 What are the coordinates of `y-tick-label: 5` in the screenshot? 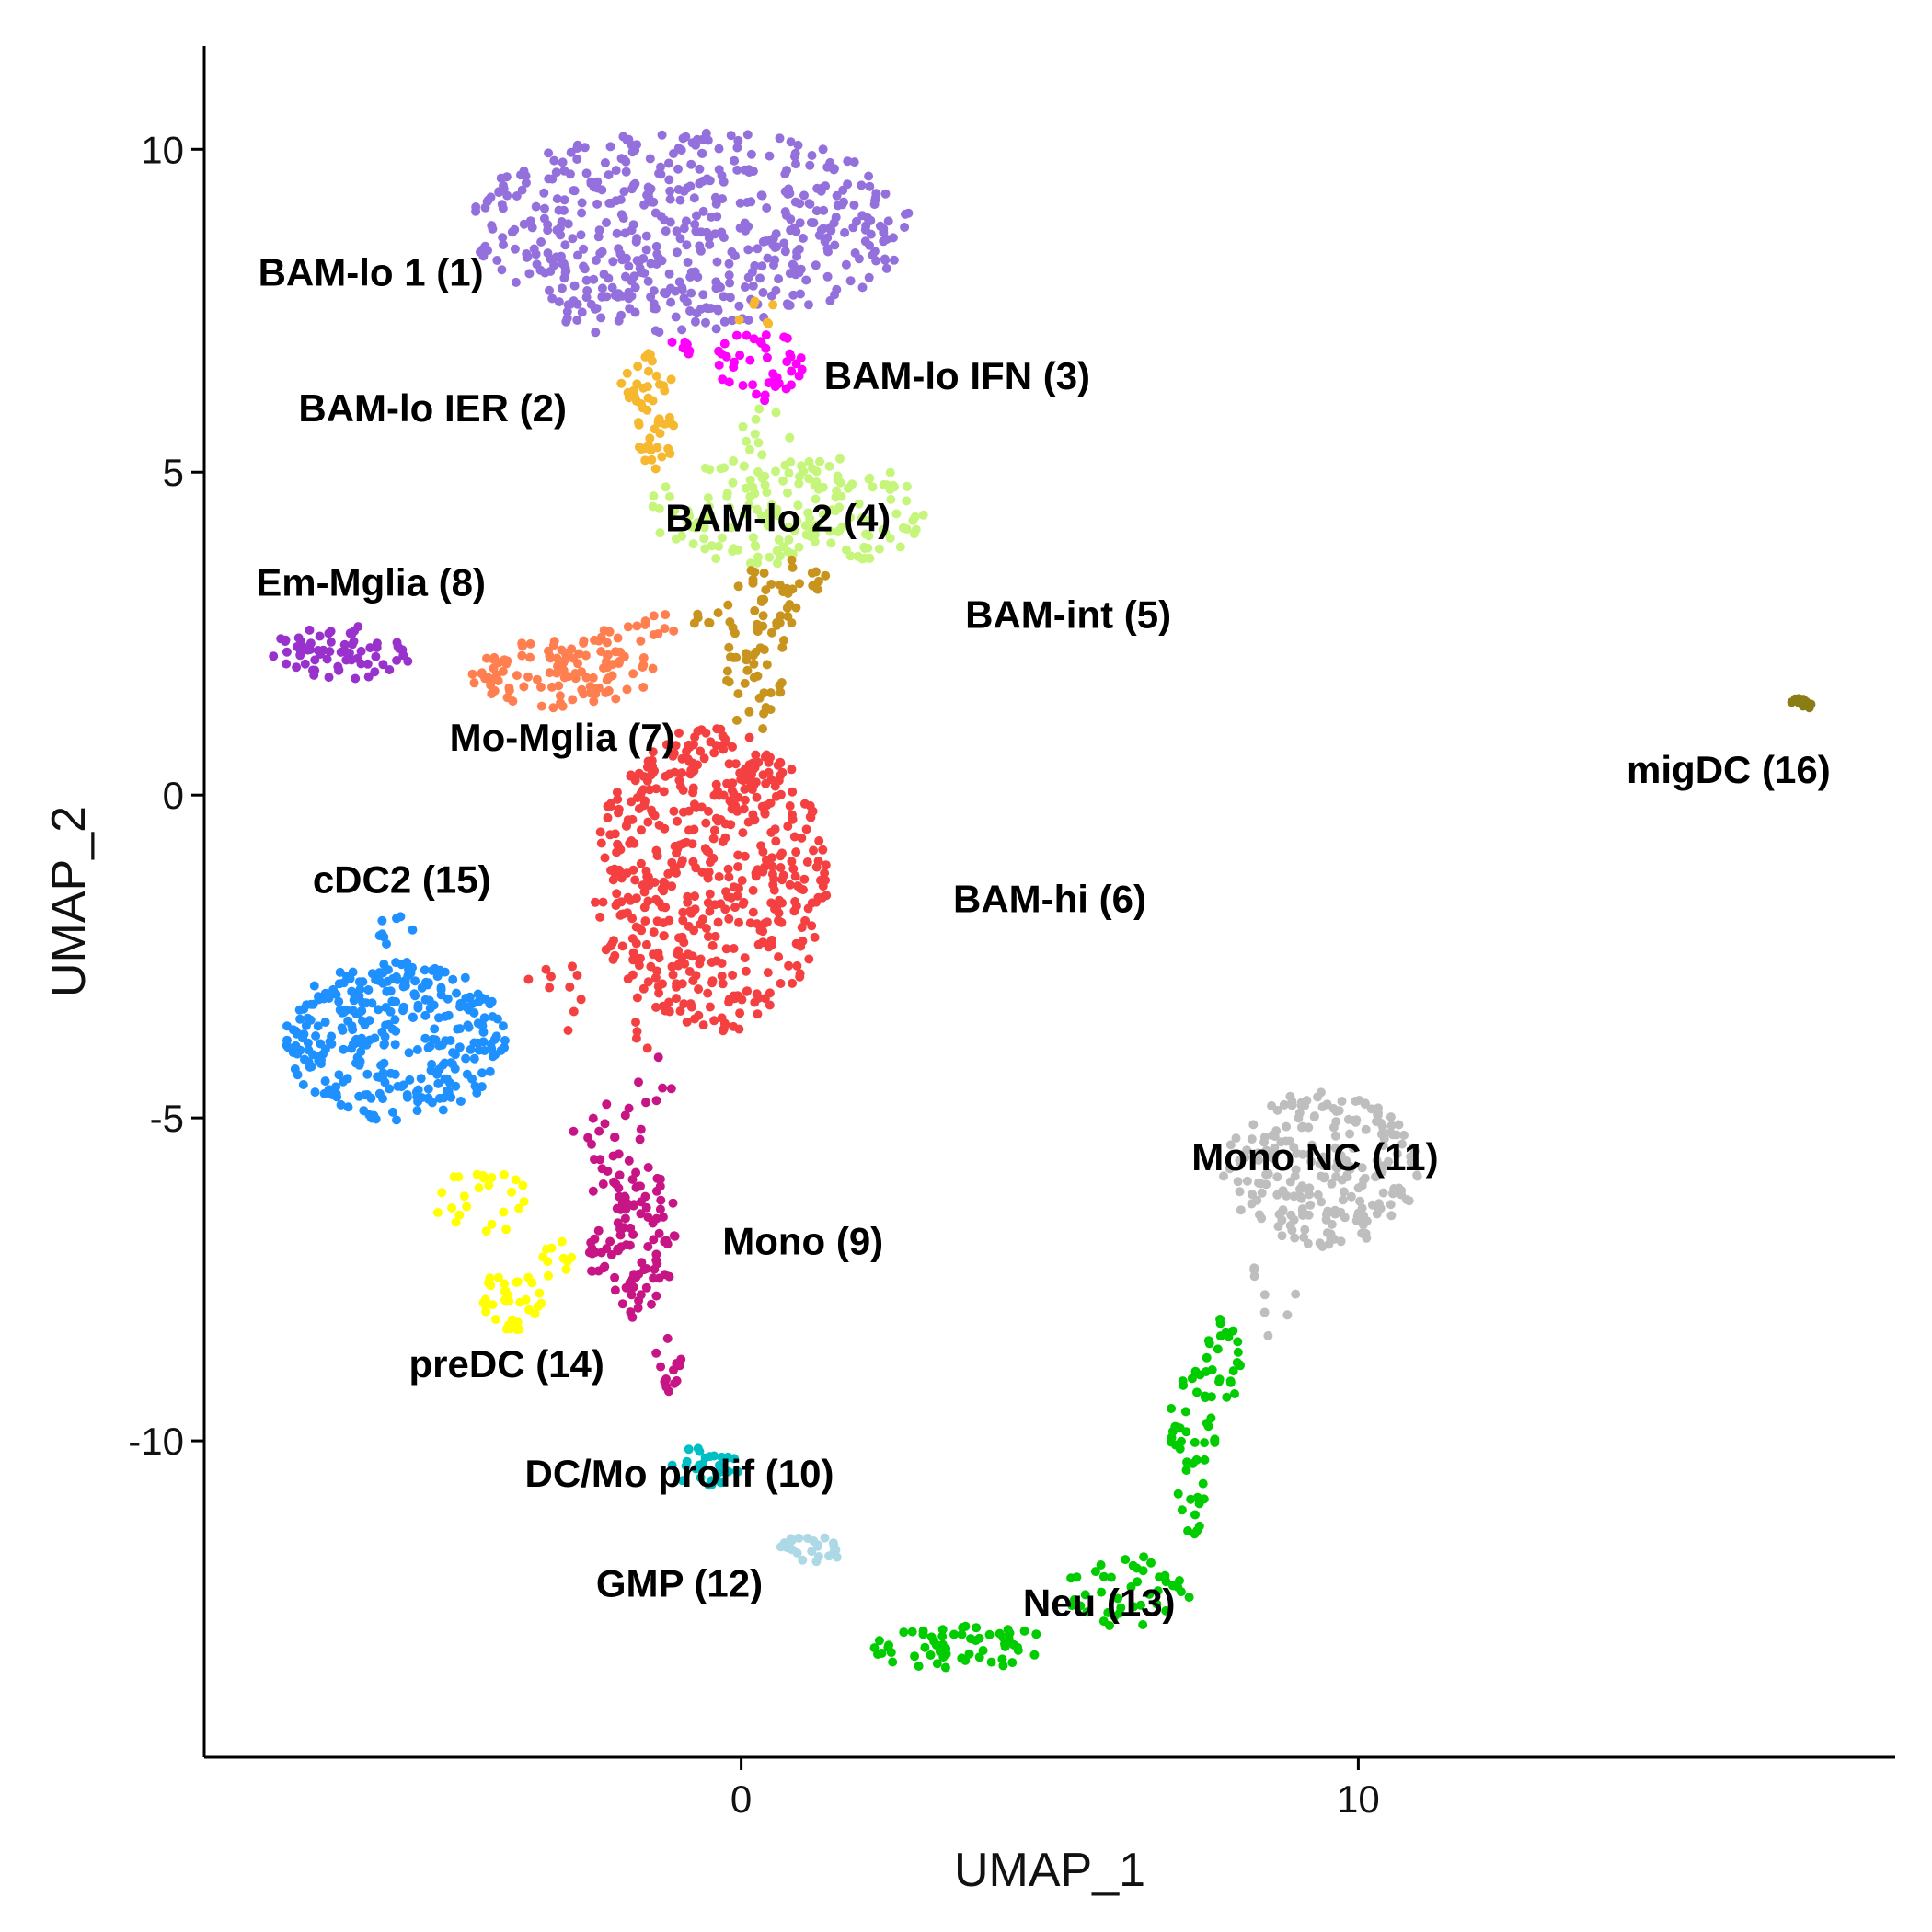 It's located at (173, 472).